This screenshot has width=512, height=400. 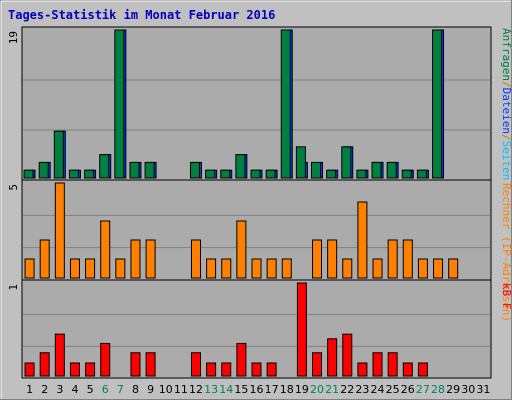 What do you see at coordinates (332, 259) in the screenshot?
I see `bar-rechner-ip-adressen--day-21` at bounding box center [332, 259].